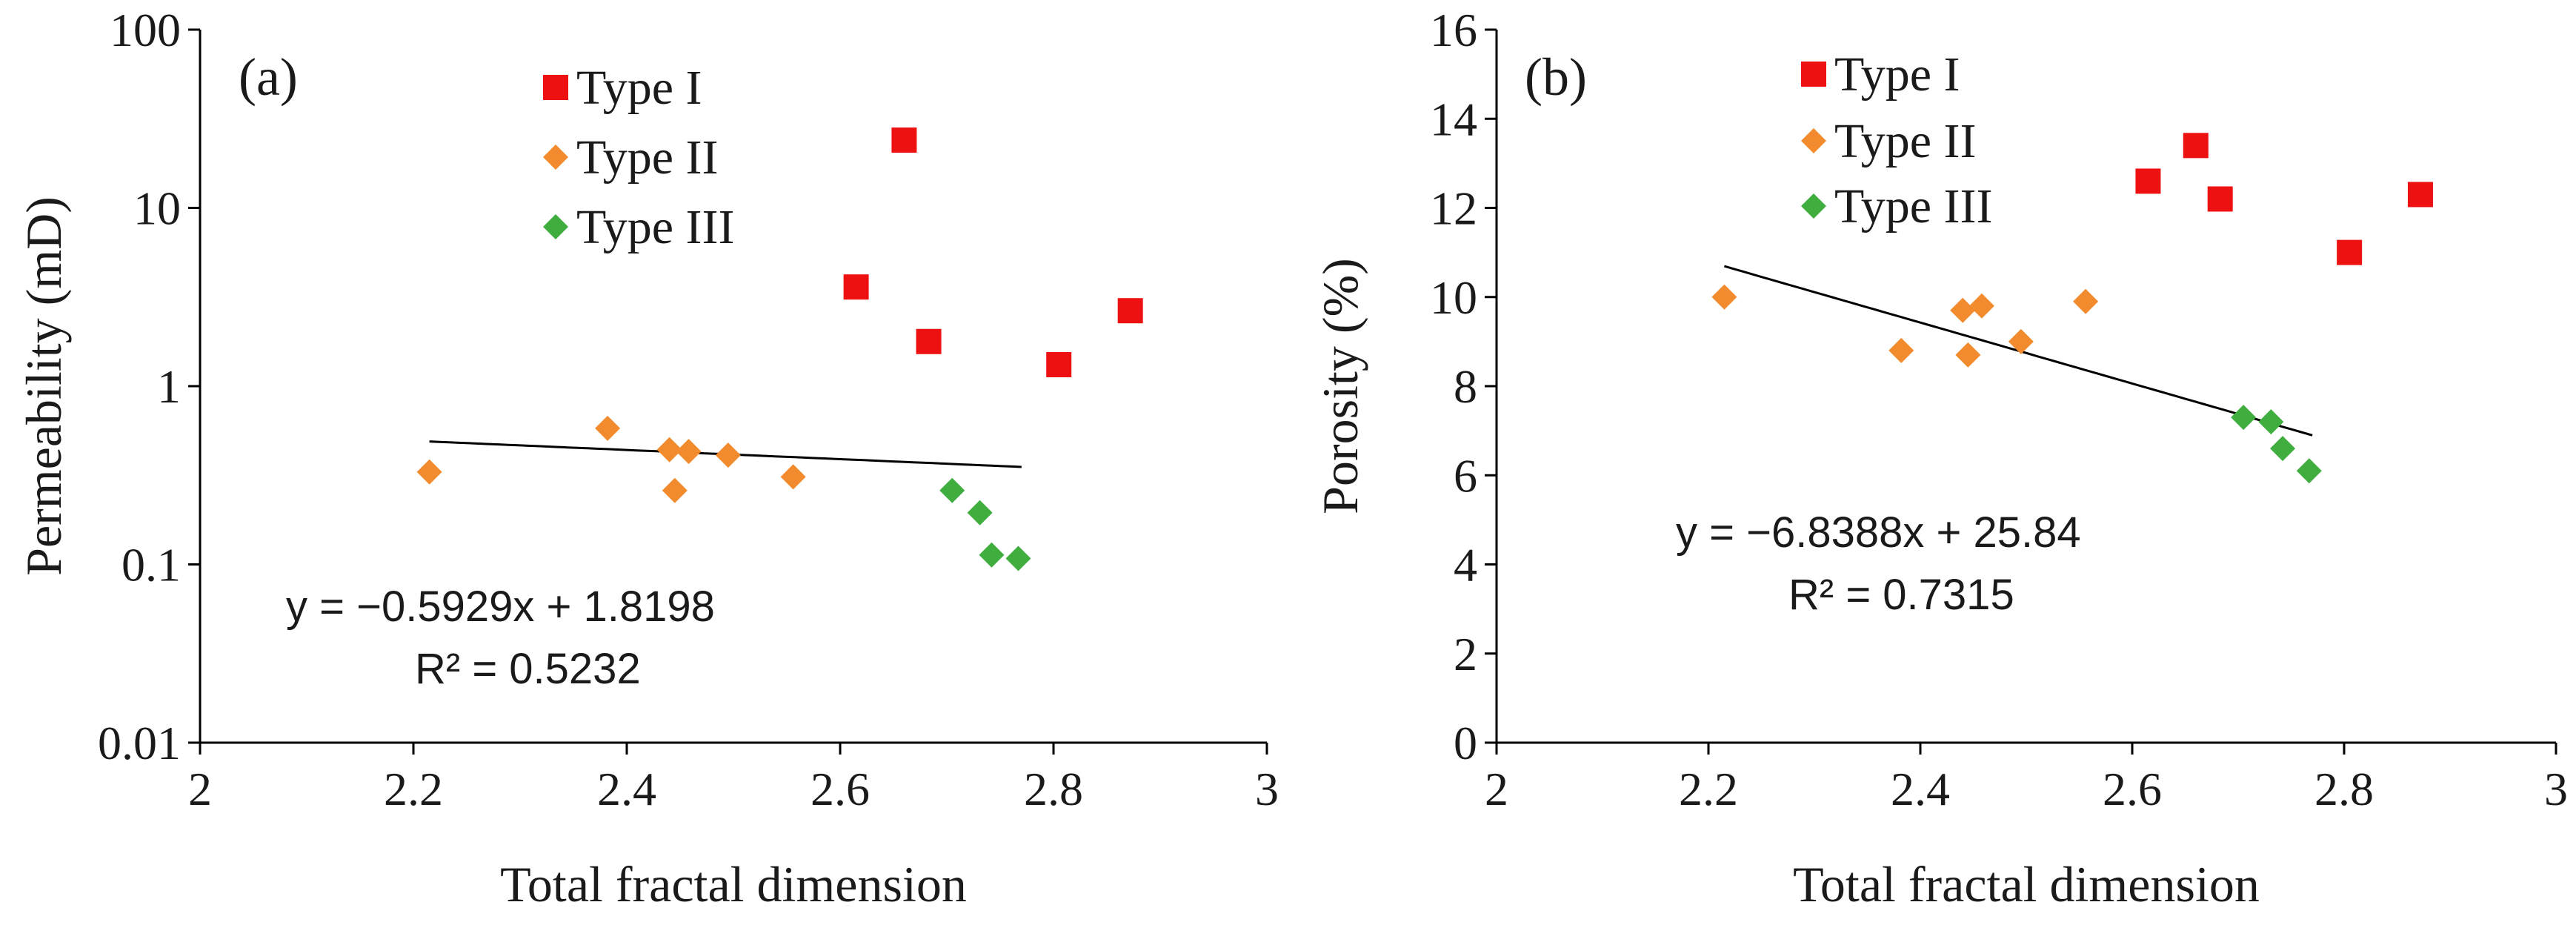 The image size is (2576, 925). Describe the element at coordinates (528, 669) in the screenshot. I see `panel-a-r-squared: R² = 0.5232` at that location.